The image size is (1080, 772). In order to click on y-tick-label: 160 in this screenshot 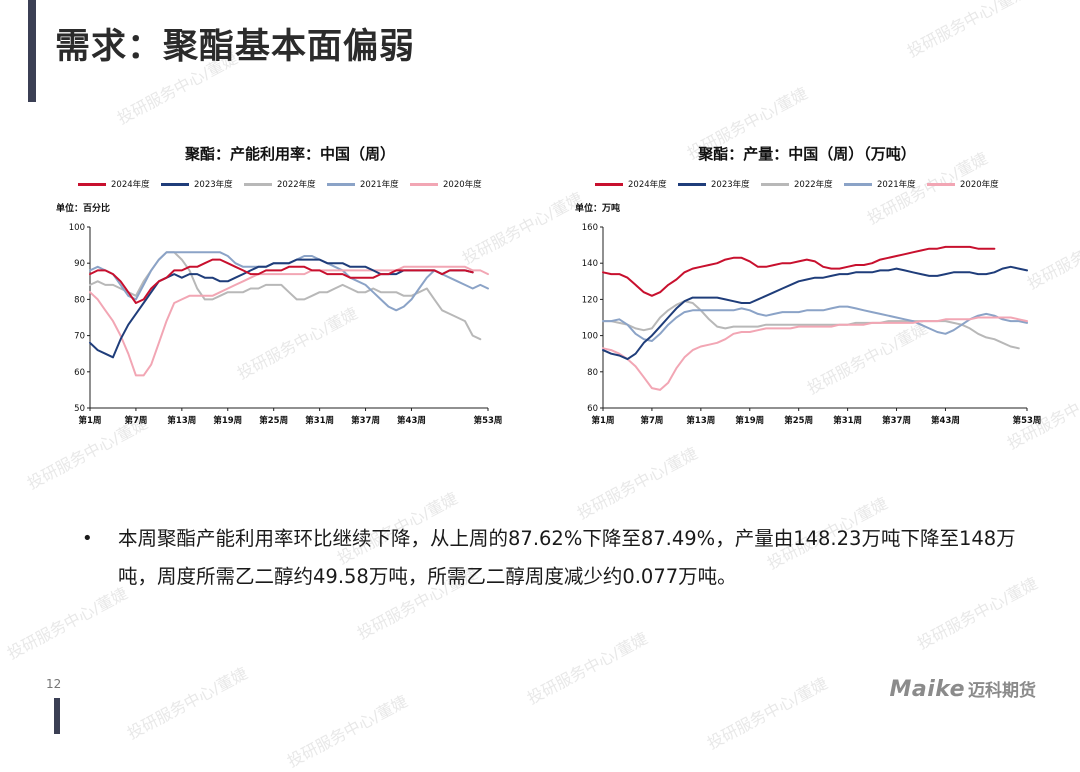, I will do `click(590, 228)`.